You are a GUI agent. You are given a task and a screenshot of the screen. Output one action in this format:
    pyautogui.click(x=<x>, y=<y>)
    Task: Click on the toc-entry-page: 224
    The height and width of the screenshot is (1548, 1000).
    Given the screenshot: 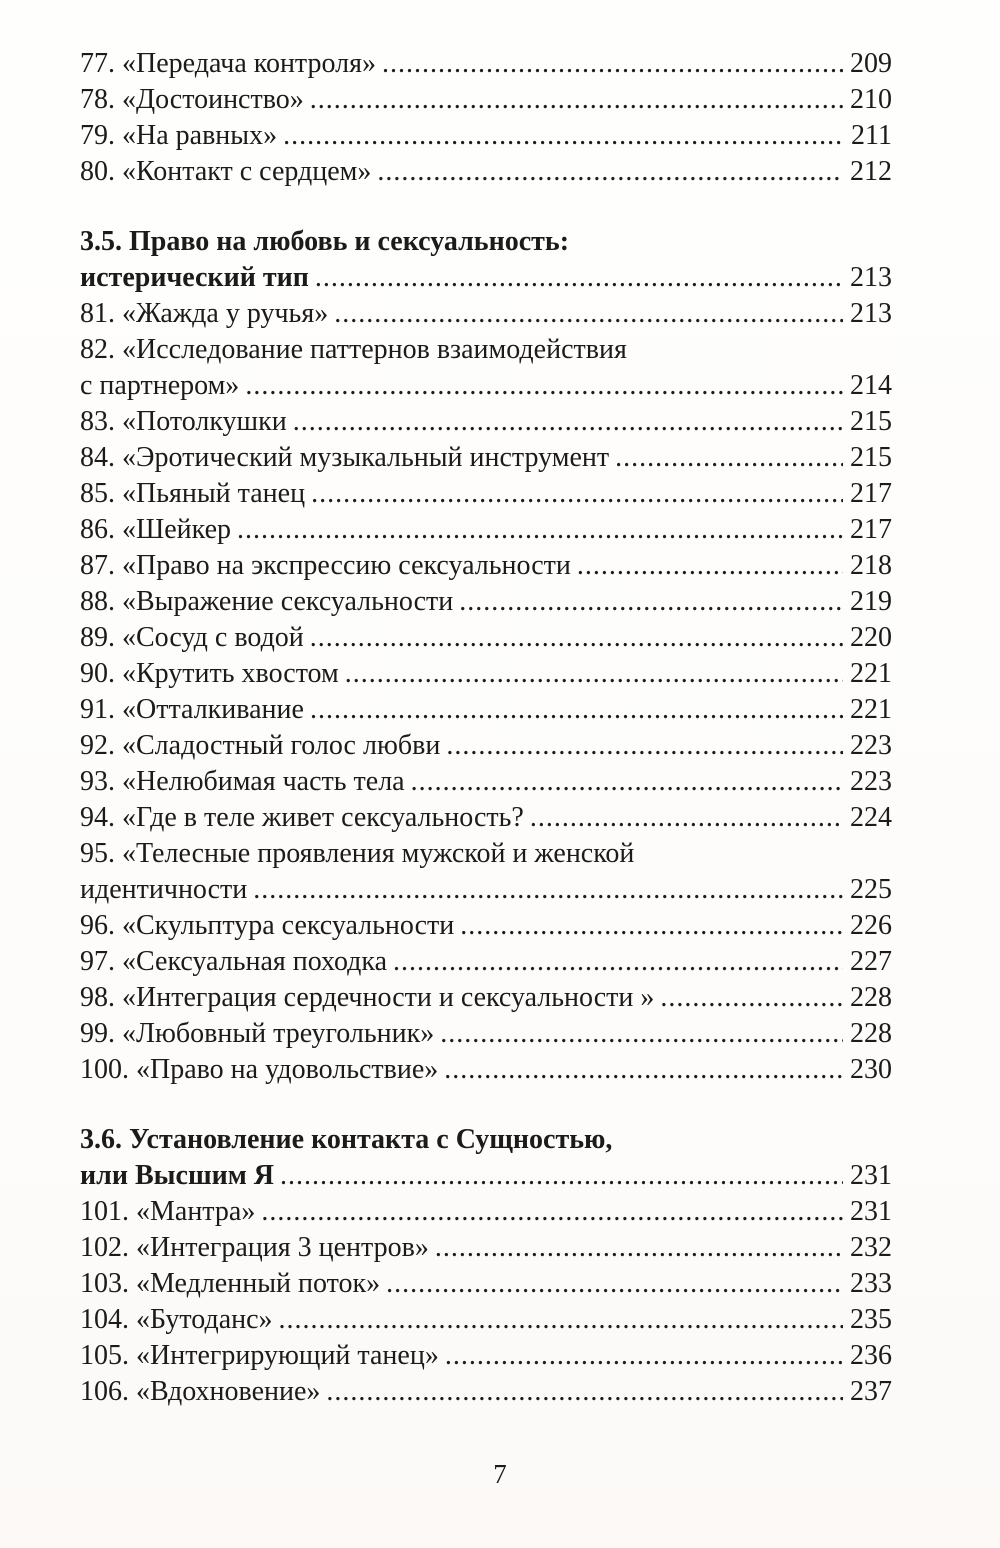 What is the action you would take?
    pyautogui.click(x=871, y=817)
    